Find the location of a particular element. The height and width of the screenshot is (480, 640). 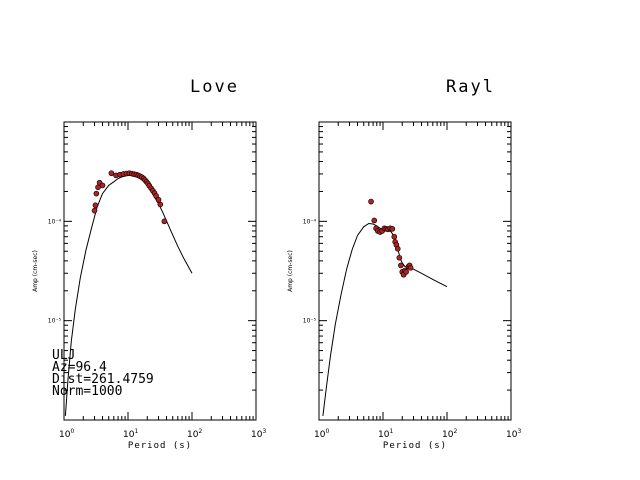

rayl-title: Rayl is located at coordinates (470, 87).